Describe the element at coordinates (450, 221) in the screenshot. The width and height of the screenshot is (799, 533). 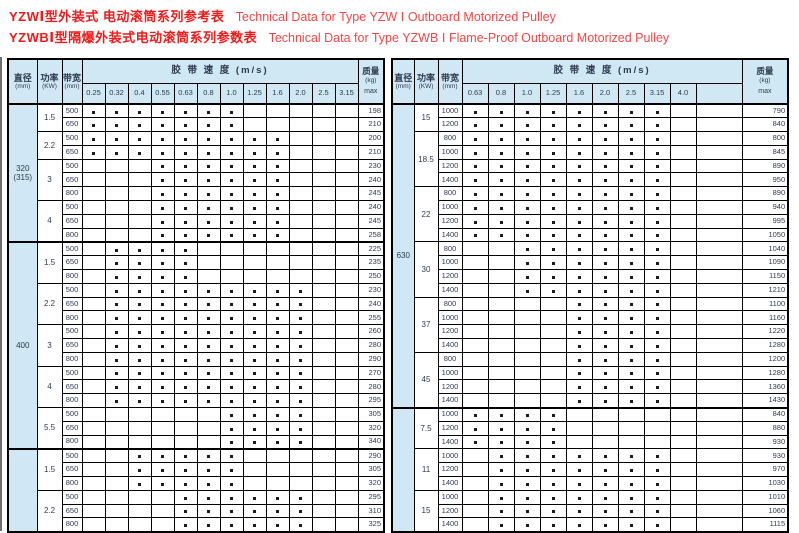
I see `band-width-cell: 1200` at that location.